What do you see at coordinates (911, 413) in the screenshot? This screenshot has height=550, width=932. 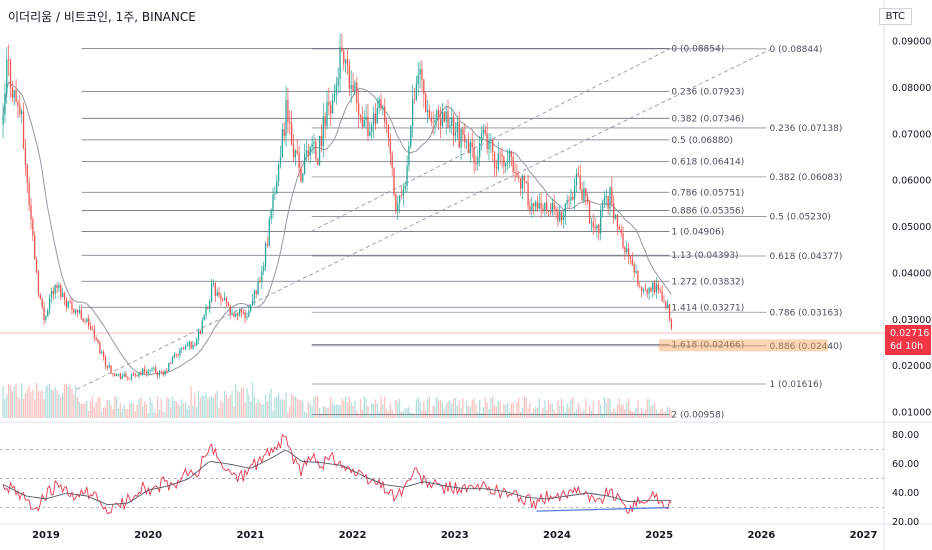 I see `price-axis-label: 0.01000` at bounding box center [911, 413].